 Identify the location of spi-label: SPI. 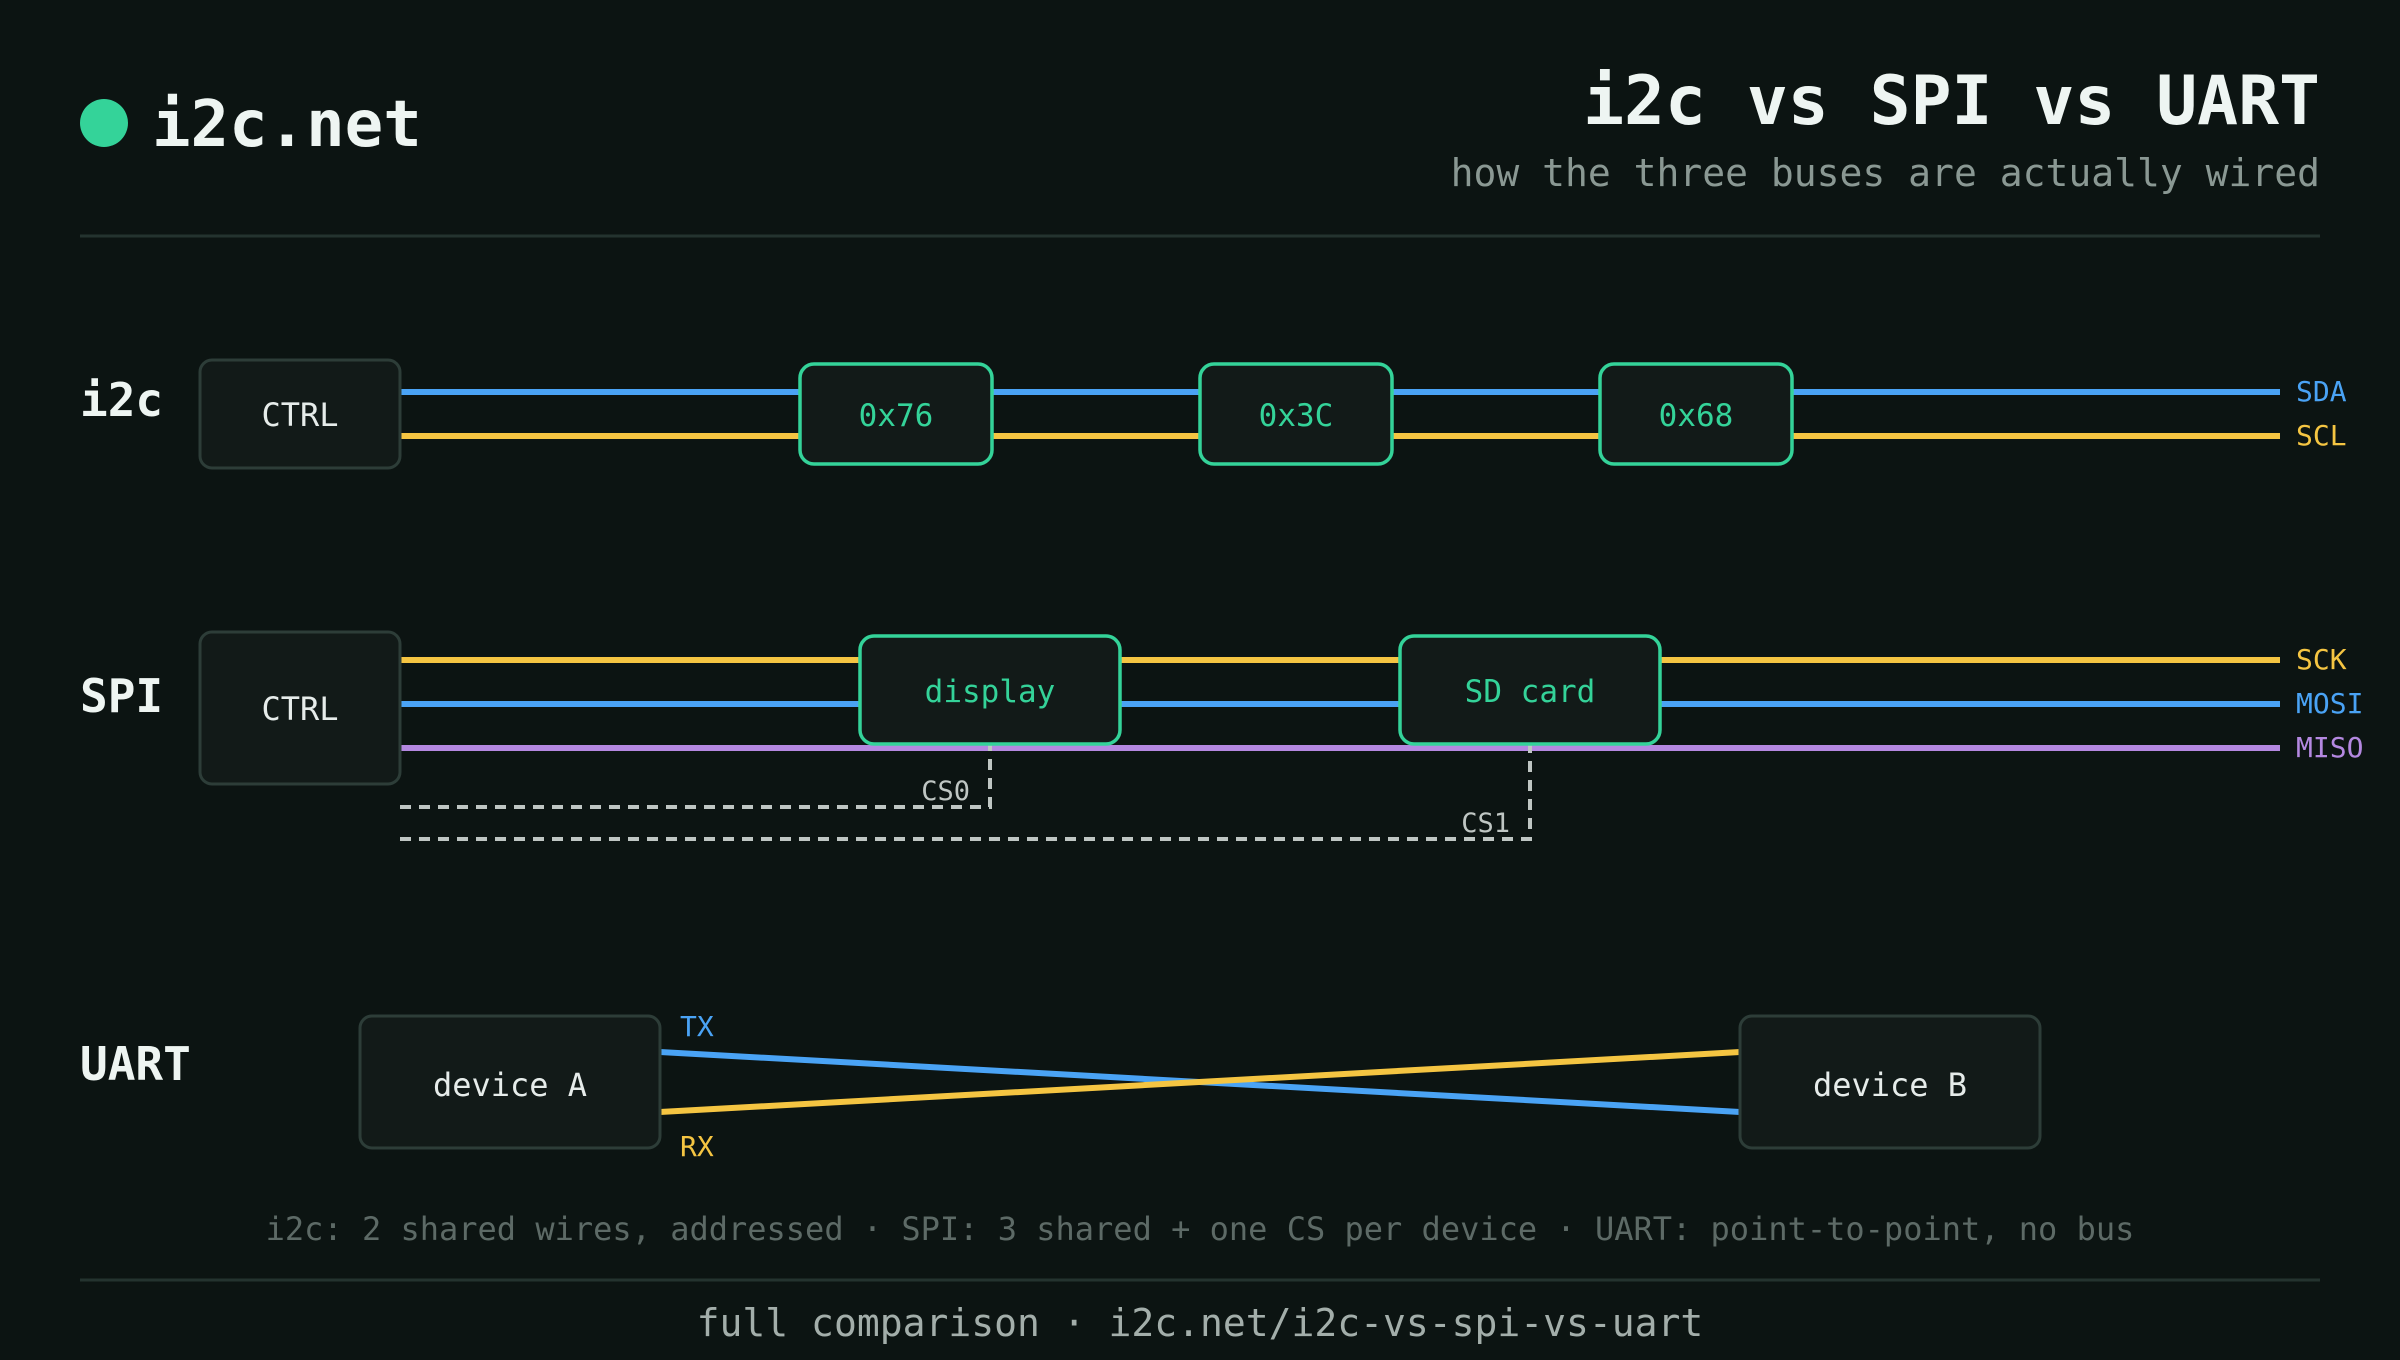
(121, 696).